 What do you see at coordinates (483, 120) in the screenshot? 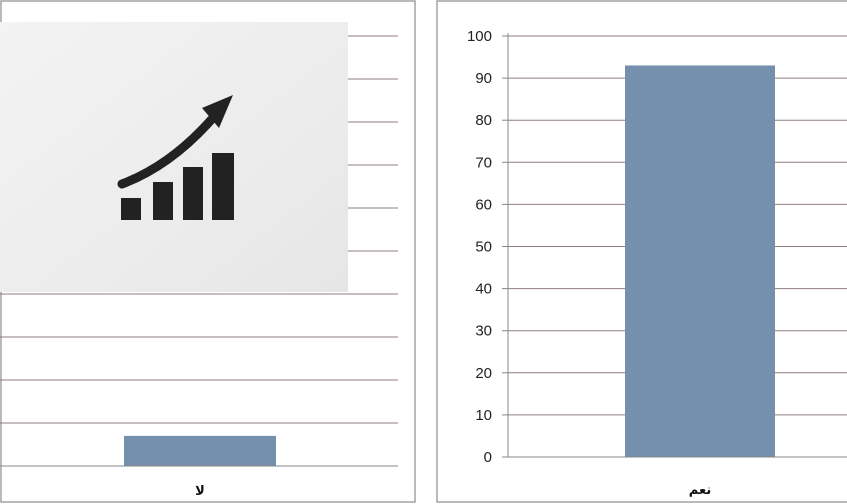
I see `y-tick-label: 80` at bounding box center [483, 120].